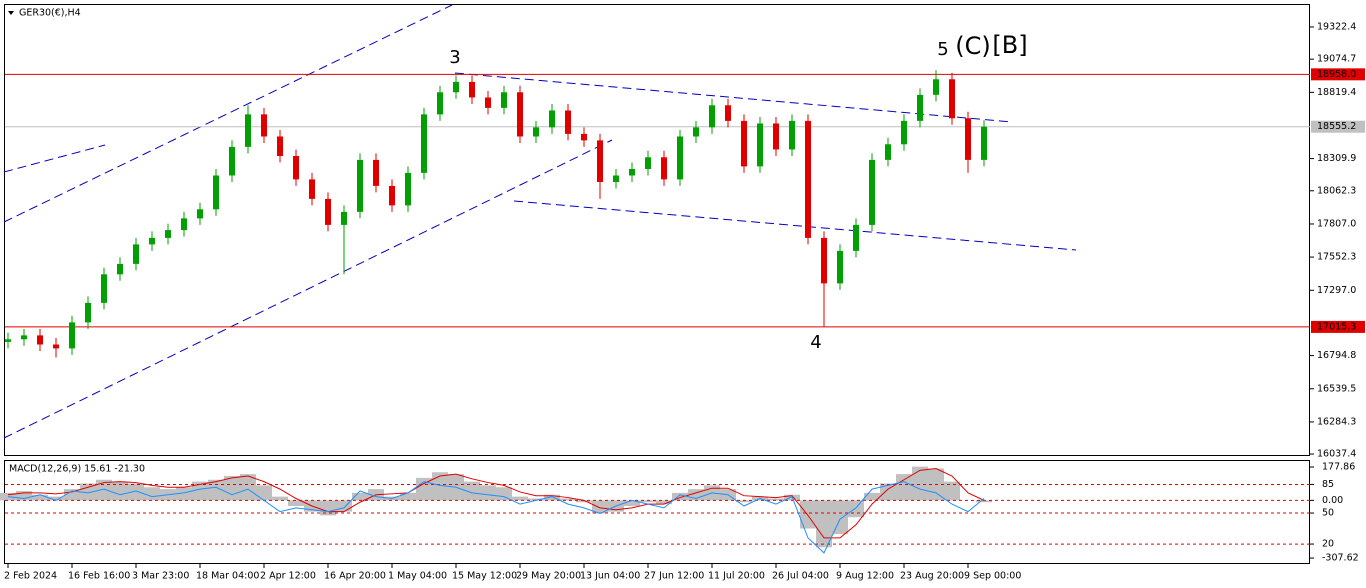 The height and width of the screenshot is (588, 1366). What do you see at coordinates (1336, 158) in the screenshot?
I see `y-tick-label: 18309.9` at bounding box center [1336, 158].